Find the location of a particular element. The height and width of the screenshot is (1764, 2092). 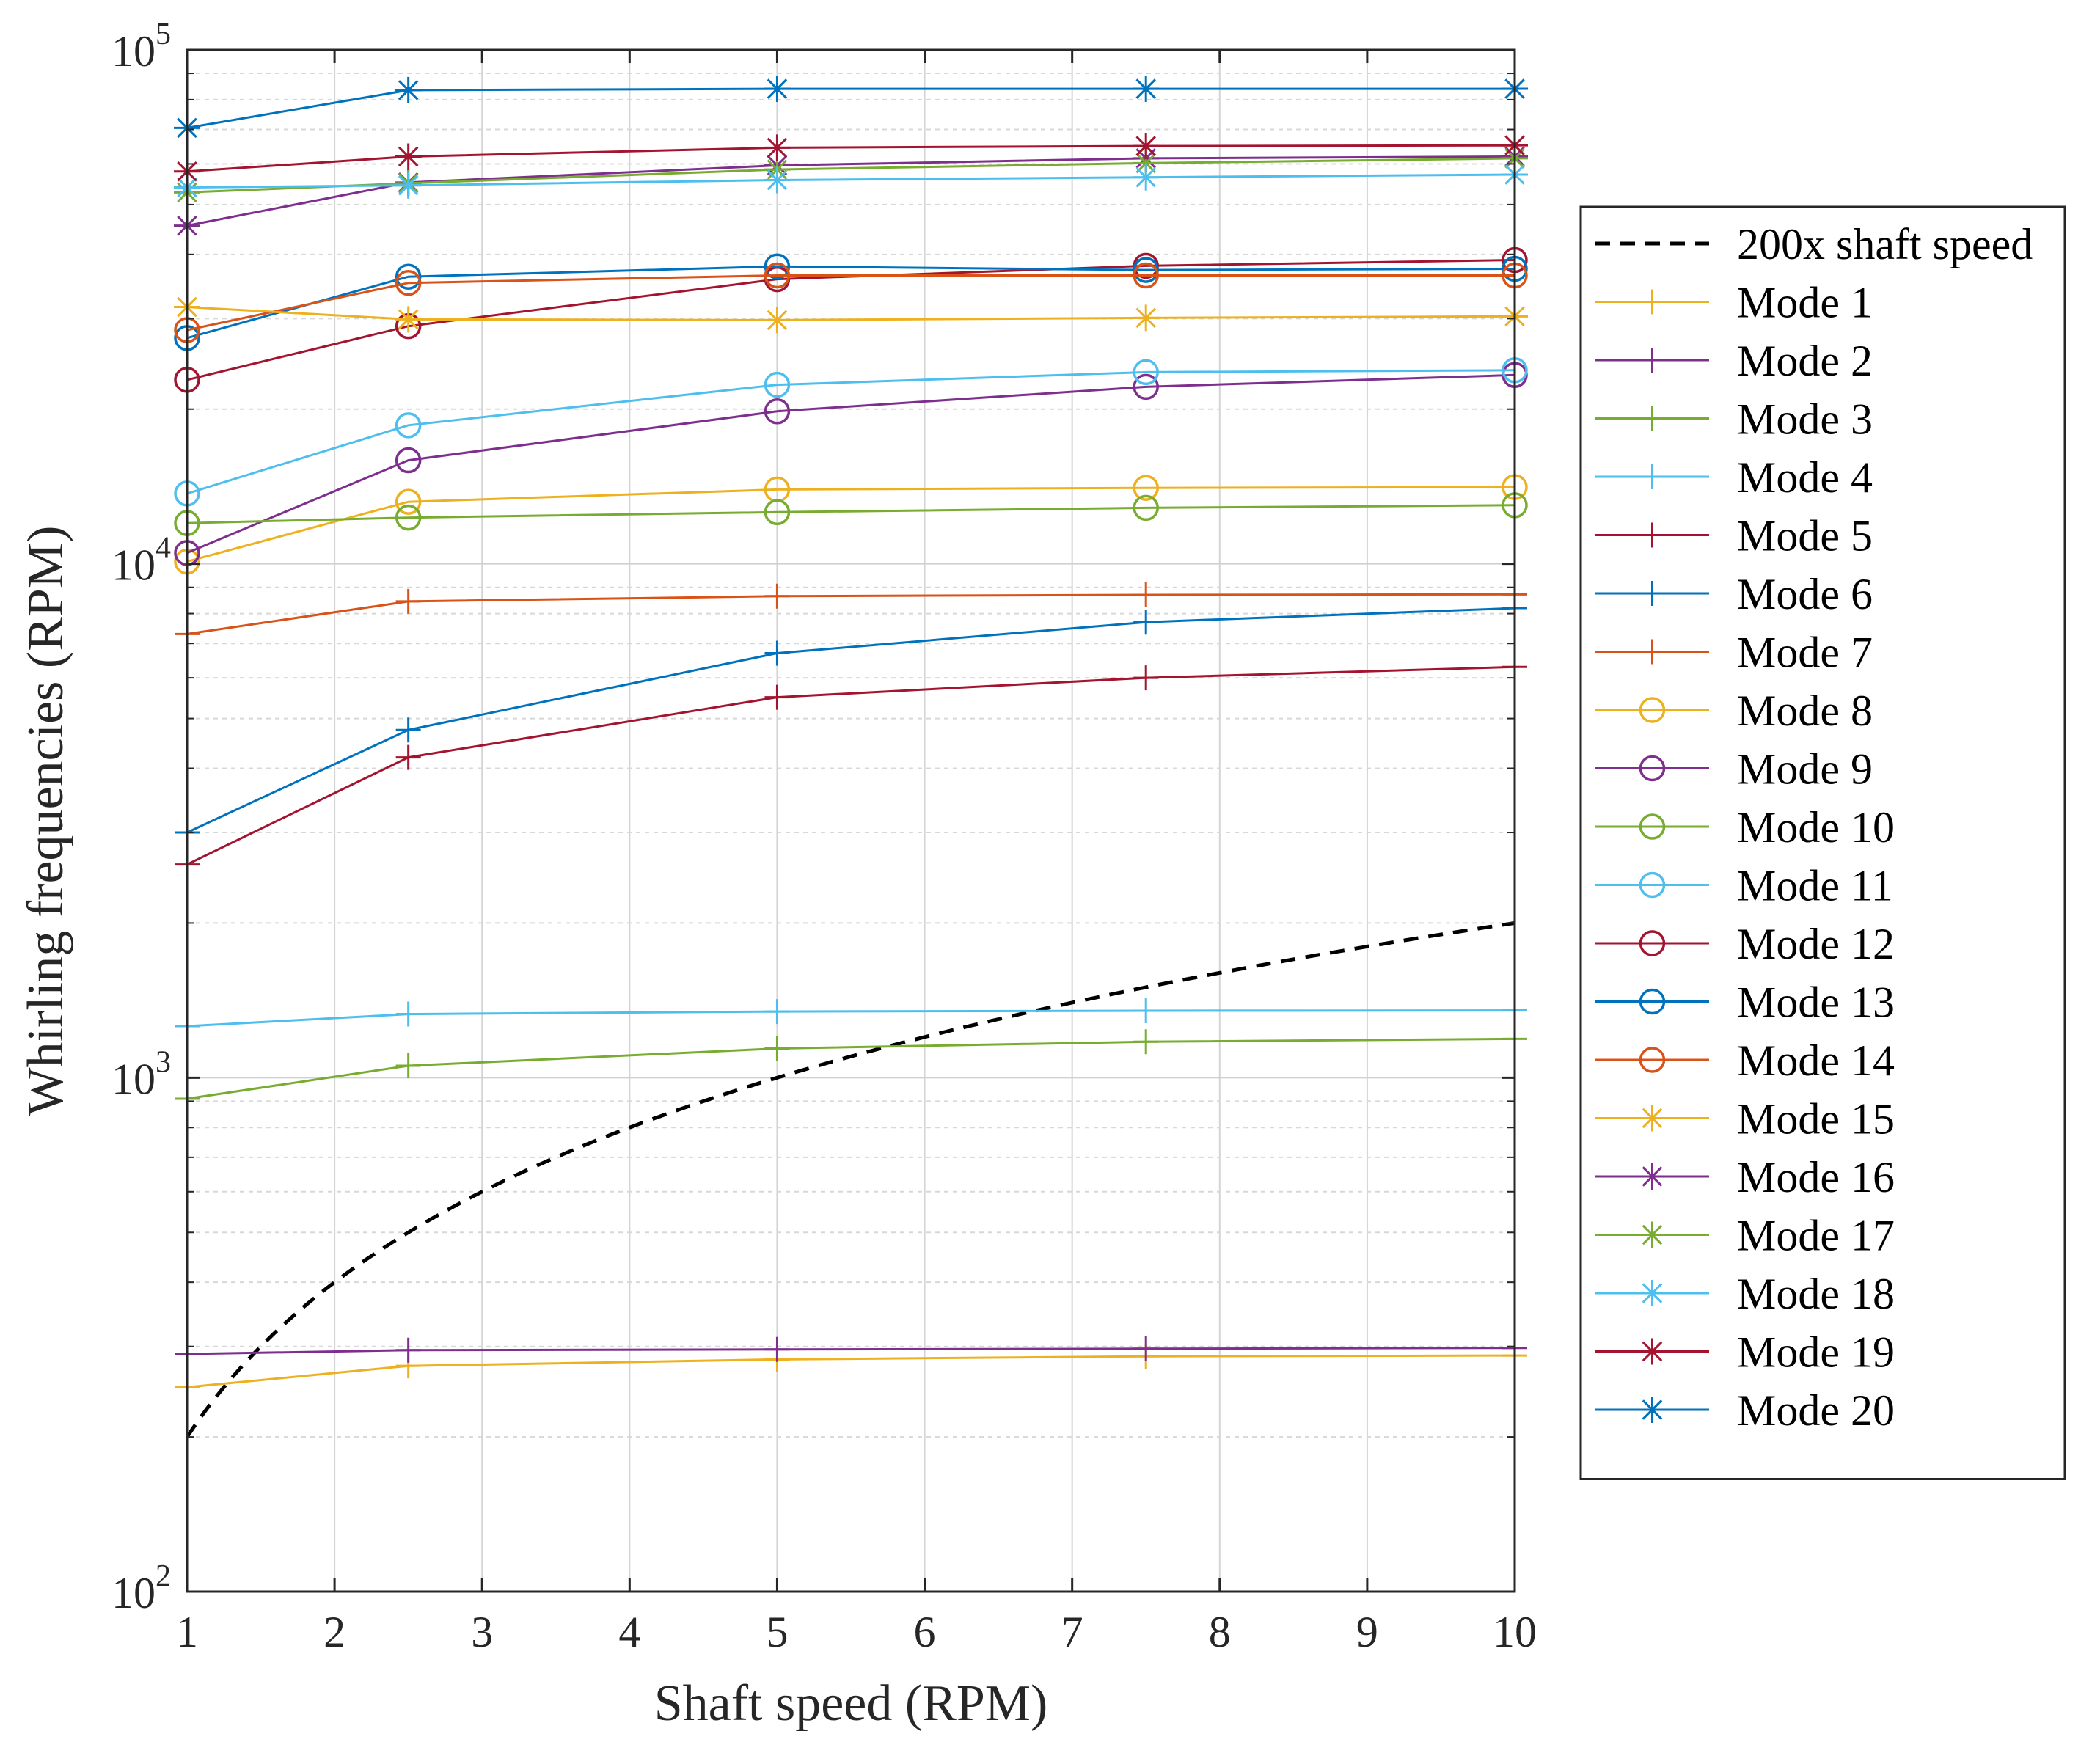

legend-label: Mode 17 is located at coordinates (1816, 1236).